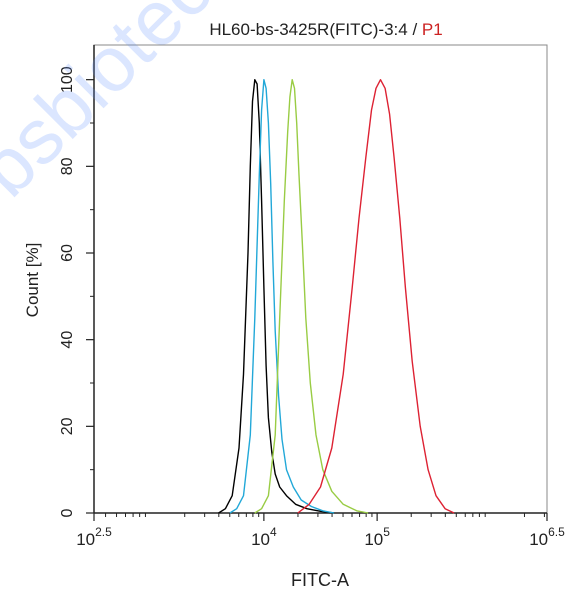 Image resolution: width=587 pixels, height=593 pixels. I want to click on chart-title-gate: P1, so click(432, 29).